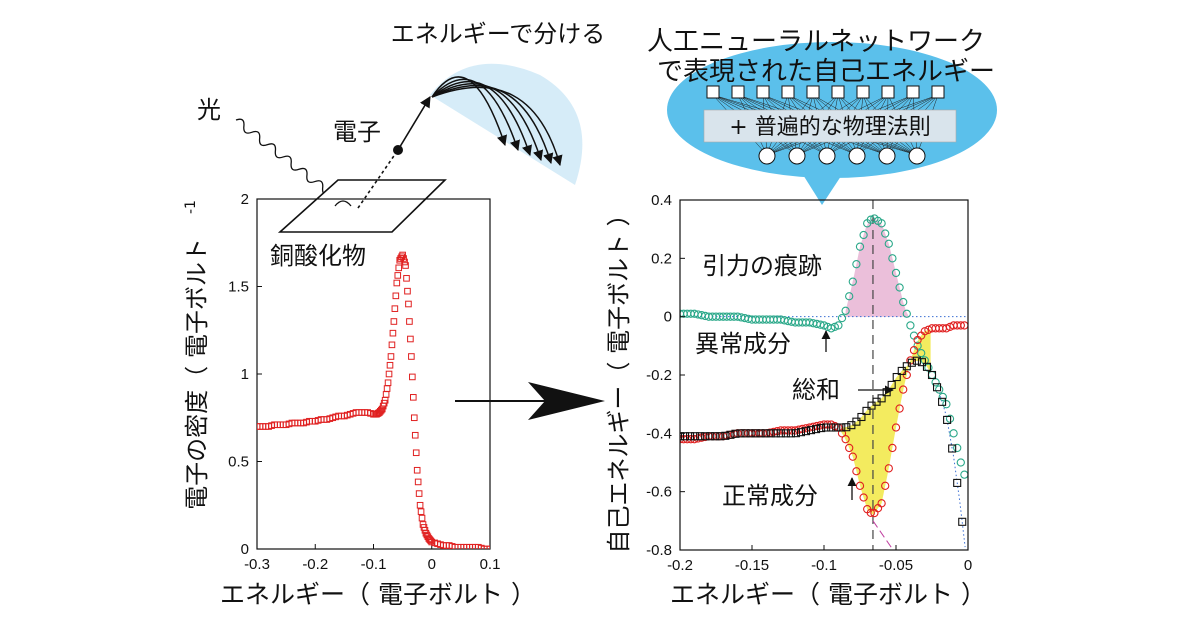 This screenshot has height=630, width=1200. Describe the element at coordinates (668, 317) in the screenshot. I see `right-y-tick-label: 0` at that location.